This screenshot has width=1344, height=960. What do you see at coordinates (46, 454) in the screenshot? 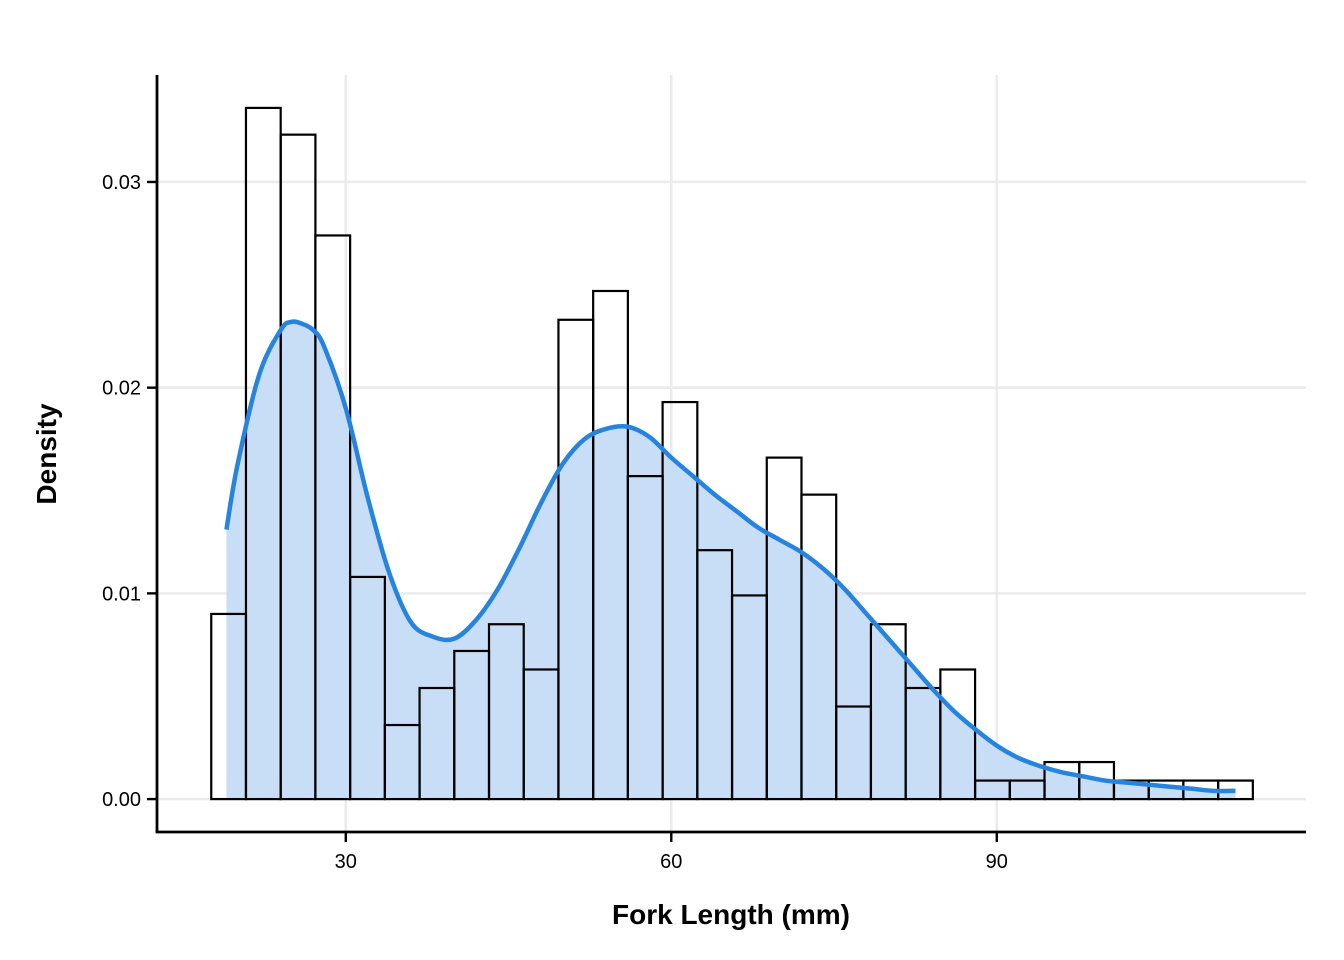
I see `y-axis-title: Density` at bounding box center [46, 454].